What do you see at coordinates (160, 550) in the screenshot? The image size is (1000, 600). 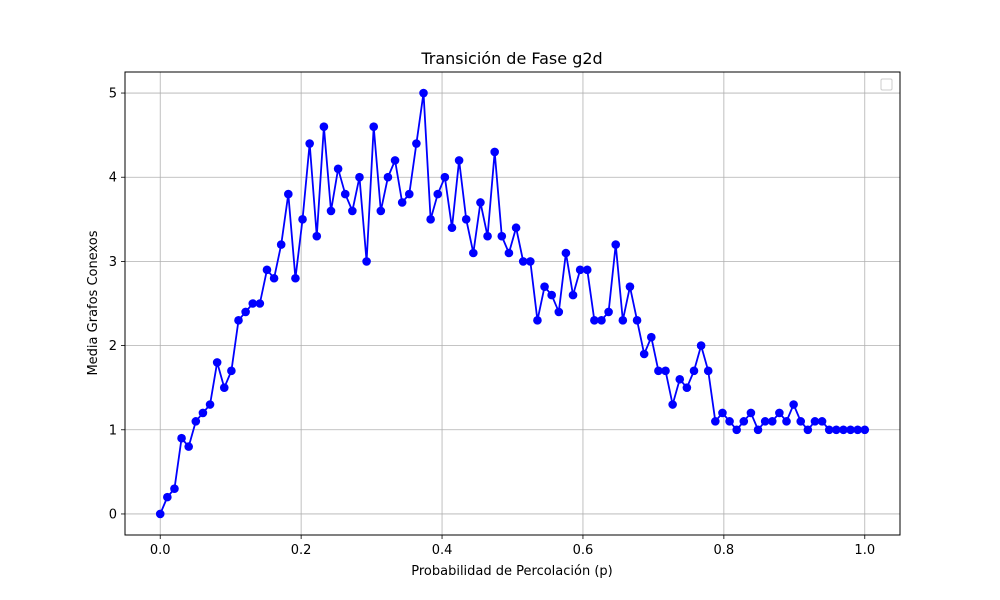 I see `x-tick-label: 0.0` at bounding box center [160, 550].